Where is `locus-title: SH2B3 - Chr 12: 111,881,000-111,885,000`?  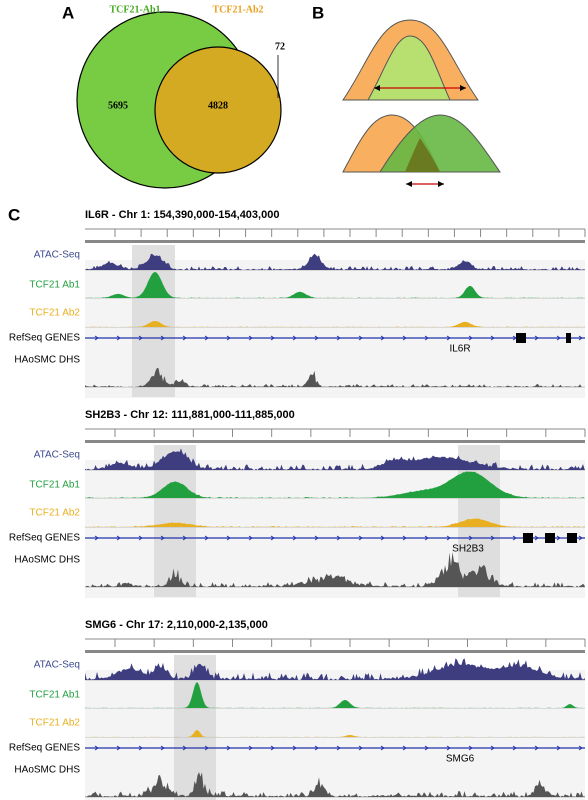
locus-title: SH2B3 - Chr 12: 111,881,000-111,885,000 is located at coordinates (190, 415).